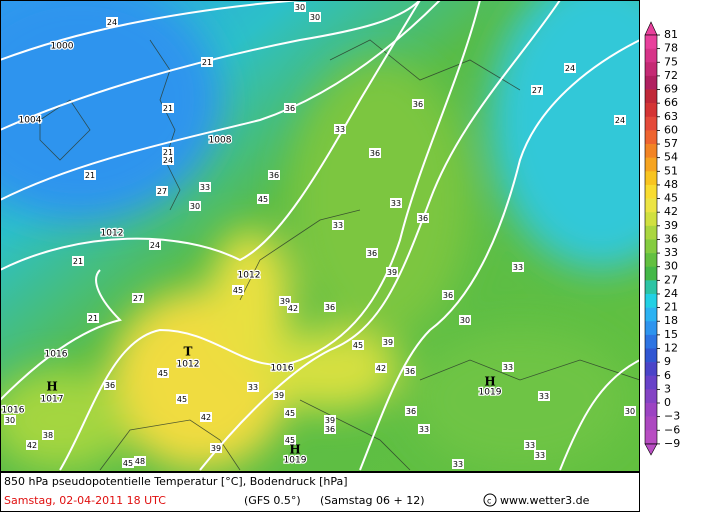 The height and width of the screenshot is (517, 704). I want to click on isobar-label: 1012, so click(249, 276).